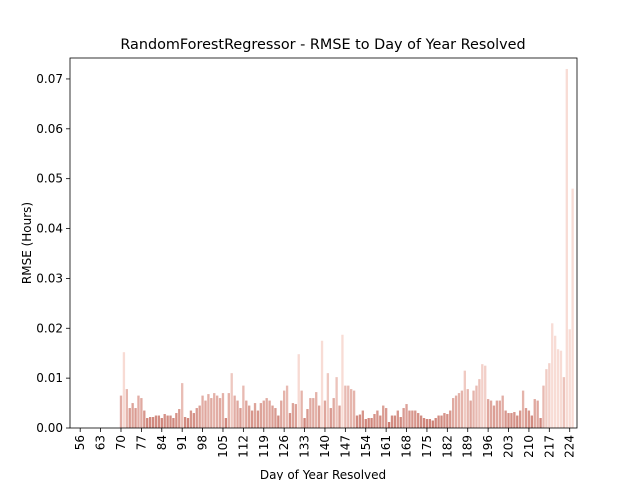 This screenshot has width=640, height=480. What do you see at coordinates (49, 378) in the screenshot?
I see `y-tick-label: 0.01` at bounding box center [49, 378].